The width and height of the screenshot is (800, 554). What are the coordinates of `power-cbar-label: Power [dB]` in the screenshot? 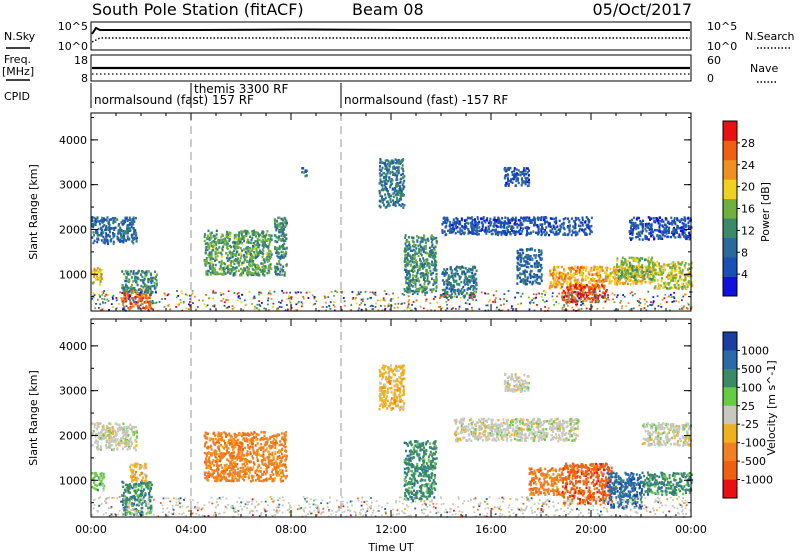 It's located at (765, 212).